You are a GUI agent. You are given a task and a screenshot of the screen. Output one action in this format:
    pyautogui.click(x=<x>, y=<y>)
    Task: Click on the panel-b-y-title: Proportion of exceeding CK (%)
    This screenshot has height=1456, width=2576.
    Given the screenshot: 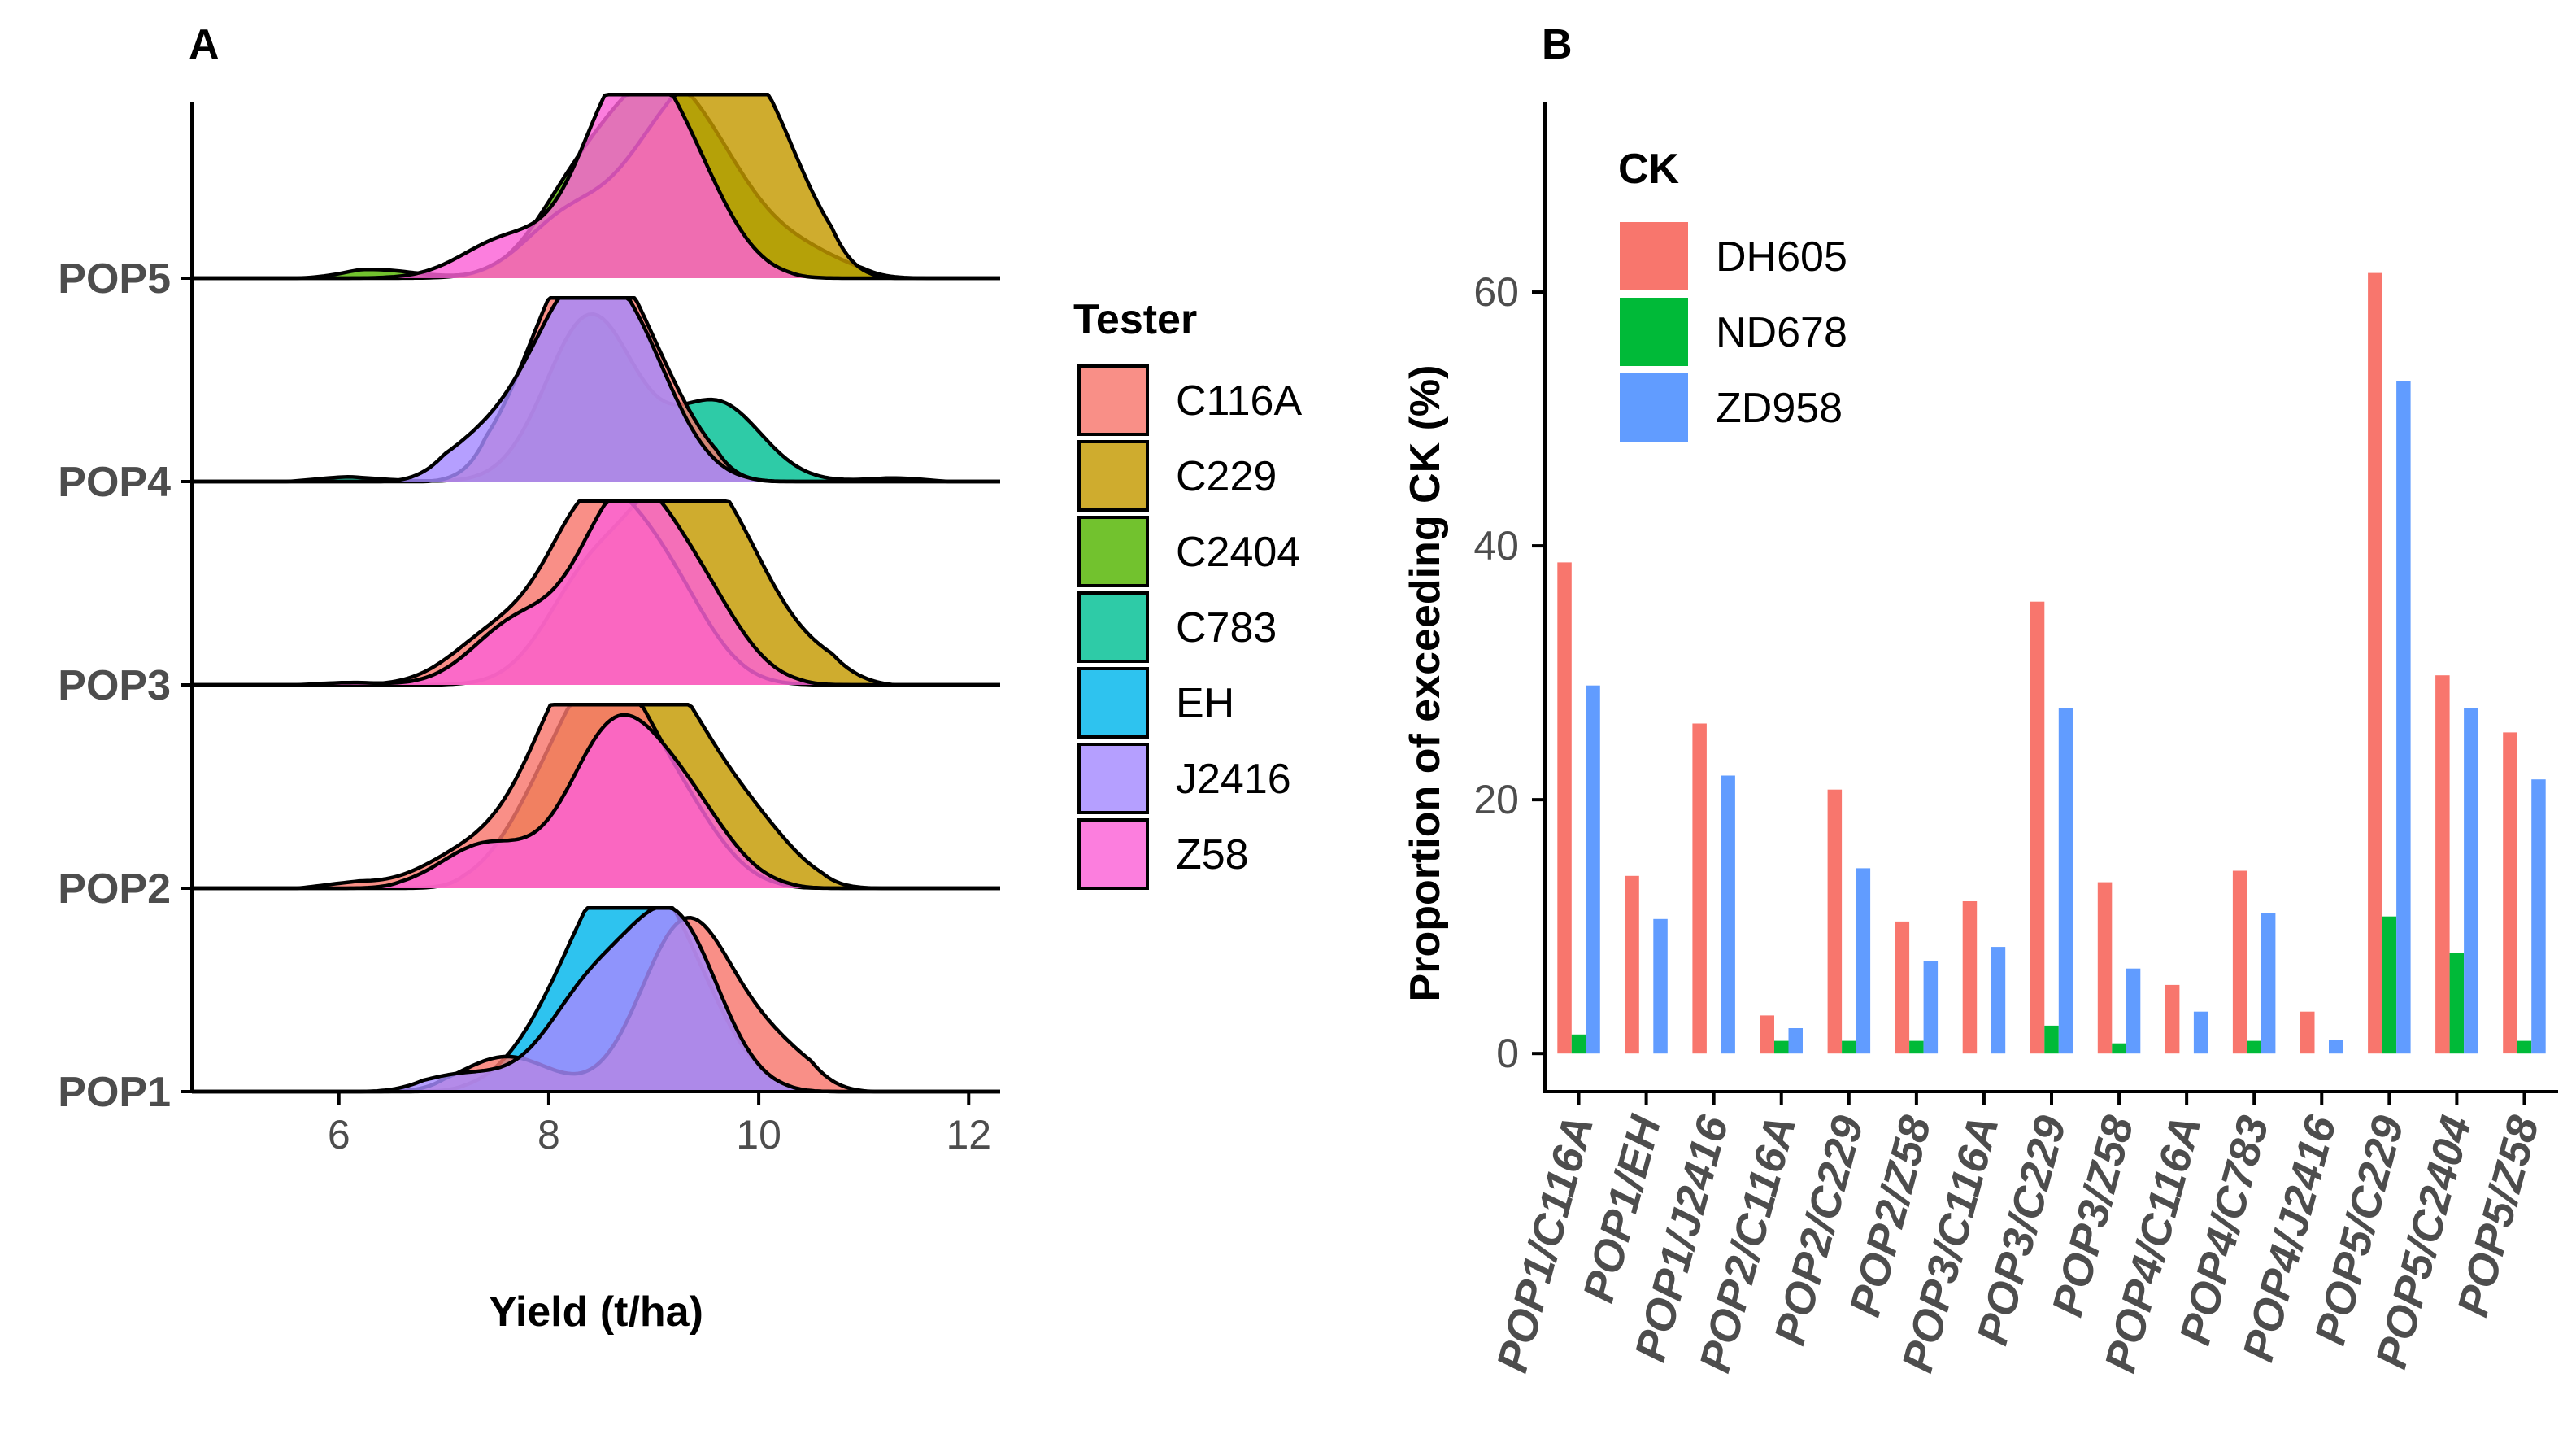 What is the action you would take?
    pyautogui.click(x=1426, y=684)
    